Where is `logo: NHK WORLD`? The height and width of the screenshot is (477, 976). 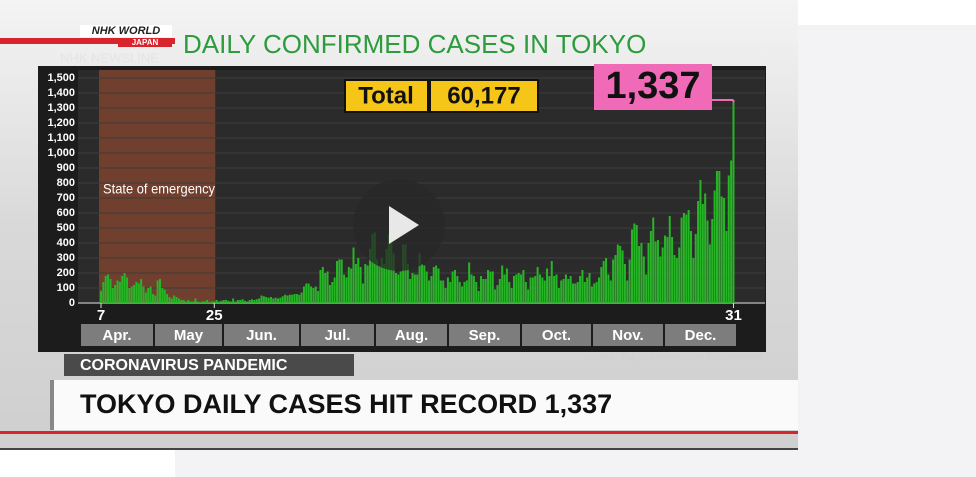
logo: NHK WORLD is located at coordinates (126, 31).